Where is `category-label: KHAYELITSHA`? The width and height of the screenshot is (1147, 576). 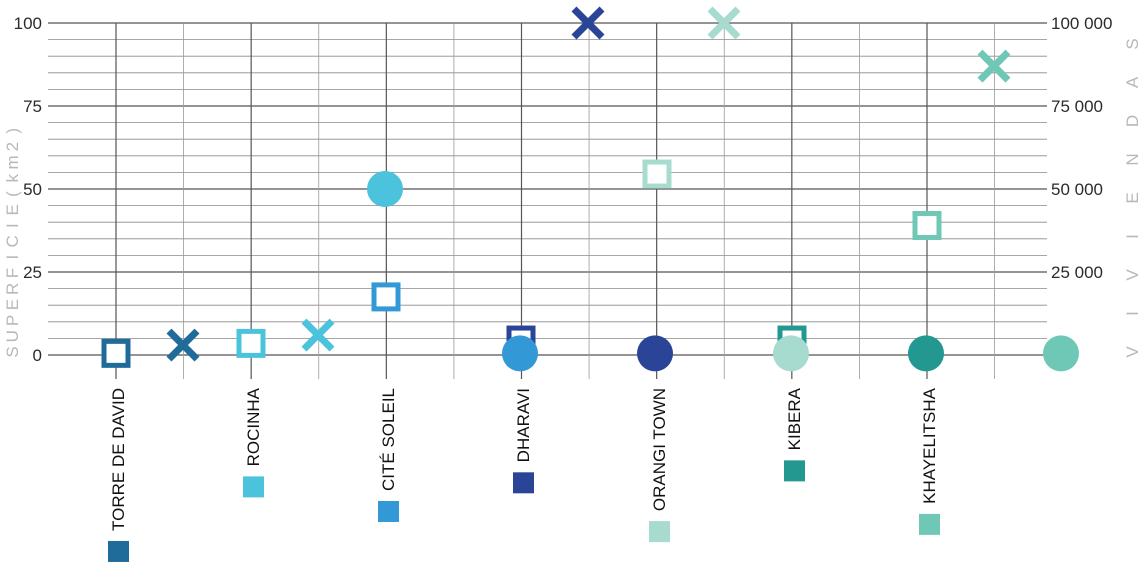 category-label: KHAYELITSHA is located at coordinates (929, 445).